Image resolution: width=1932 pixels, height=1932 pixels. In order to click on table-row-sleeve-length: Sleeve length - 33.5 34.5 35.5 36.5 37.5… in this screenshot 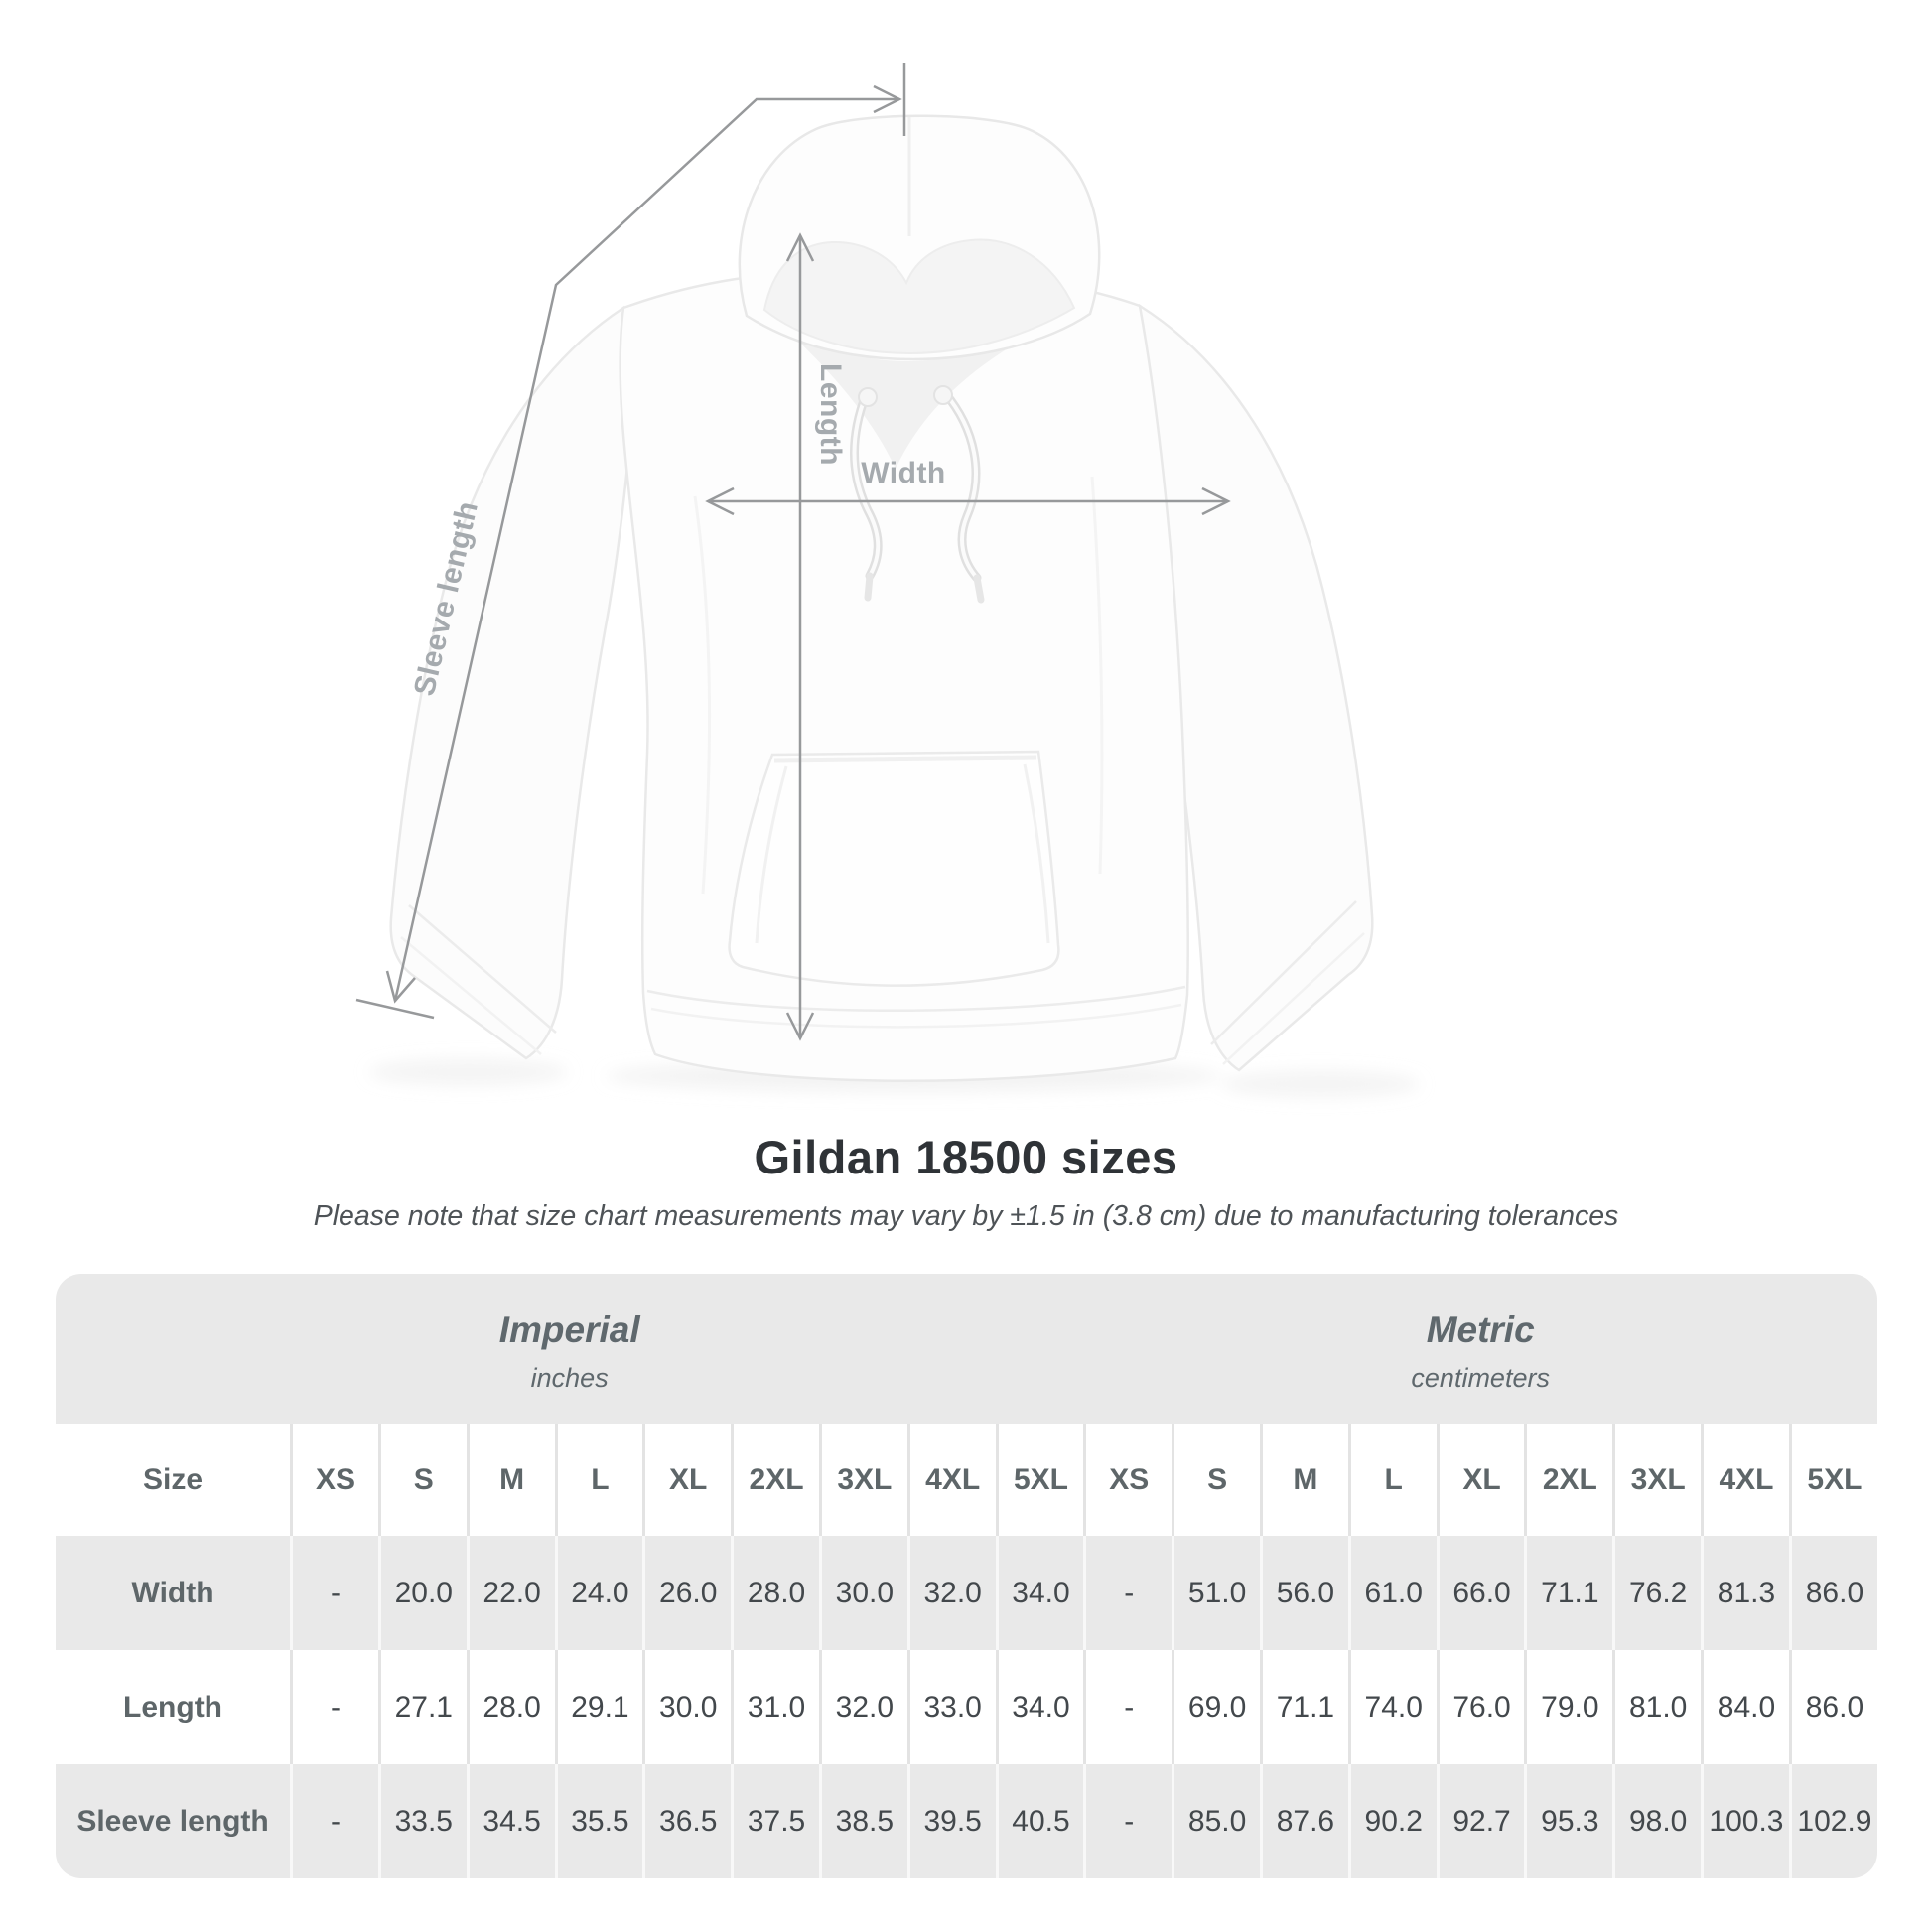, I will do `click(967, 1821)`.